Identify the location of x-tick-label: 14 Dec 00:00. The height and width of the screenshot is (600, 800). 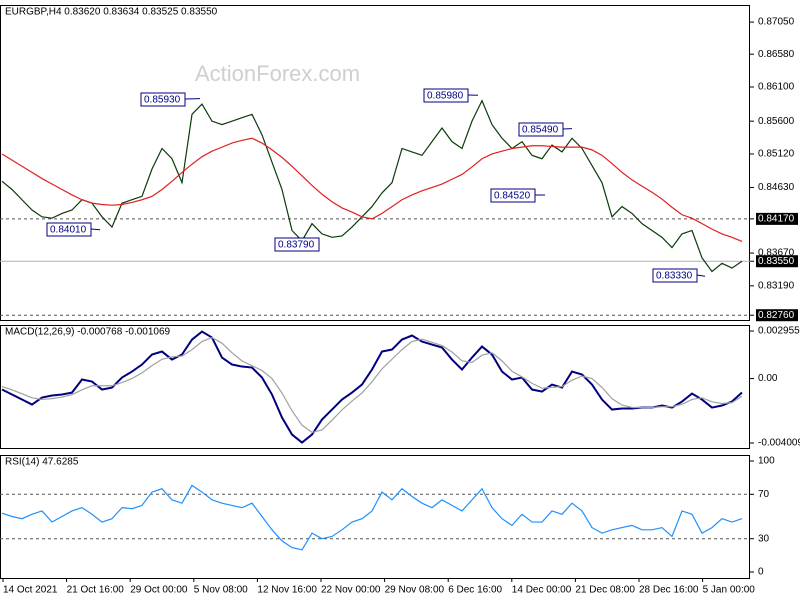
(542, 590).